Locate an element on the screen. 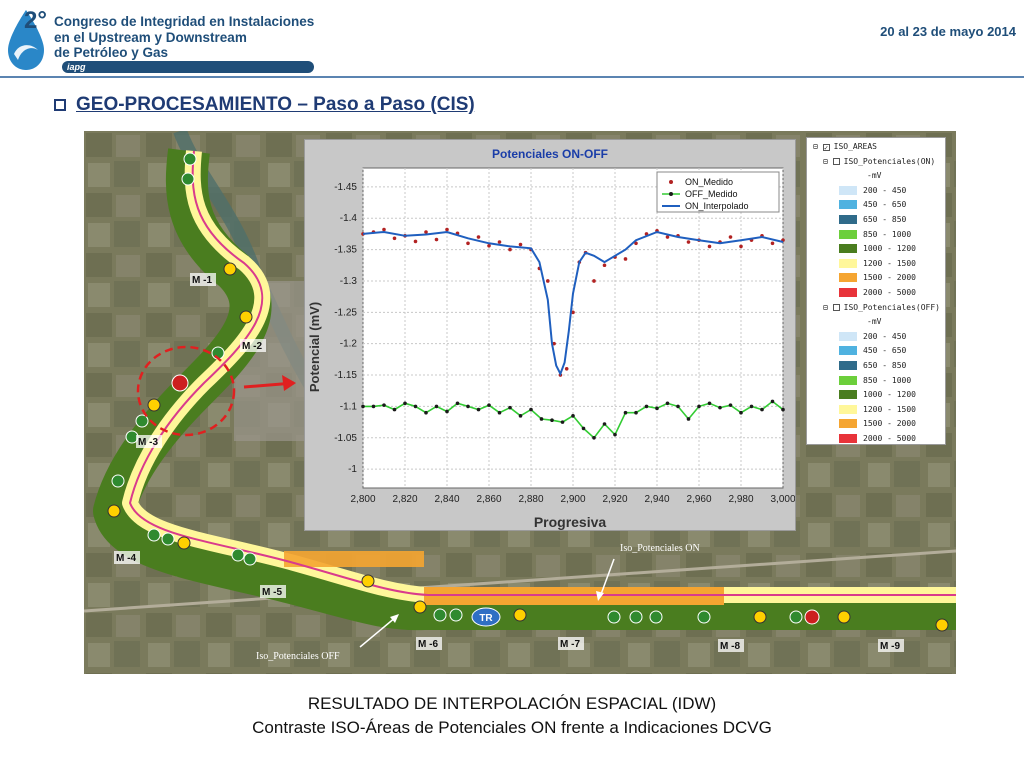  iso-off-arrow is located at coordinates (378, 632).